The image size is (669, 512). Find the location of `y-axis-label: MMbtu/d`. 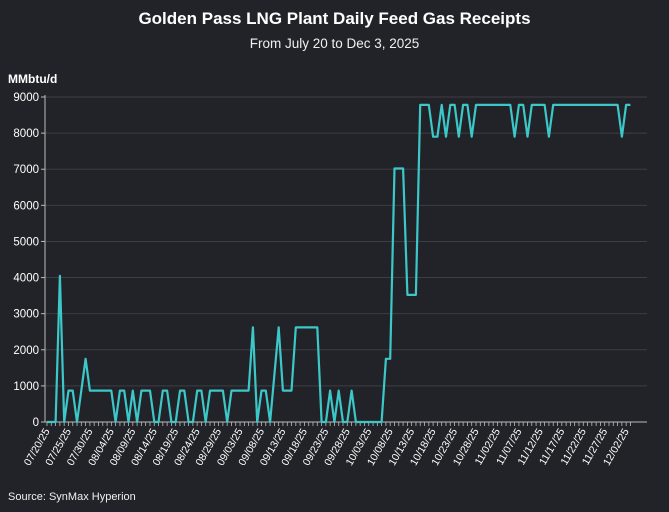

y-axis-label: MMbtu/d is located at coordinates (33, 79).